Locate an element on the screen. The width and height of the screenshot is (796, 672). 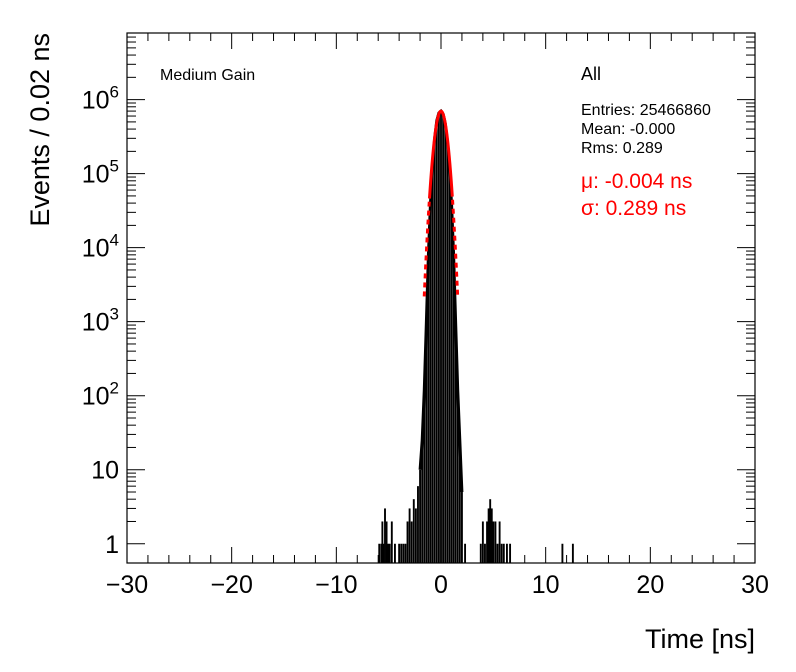
x-tick-label: 0 is located at coordinates (441, 585).